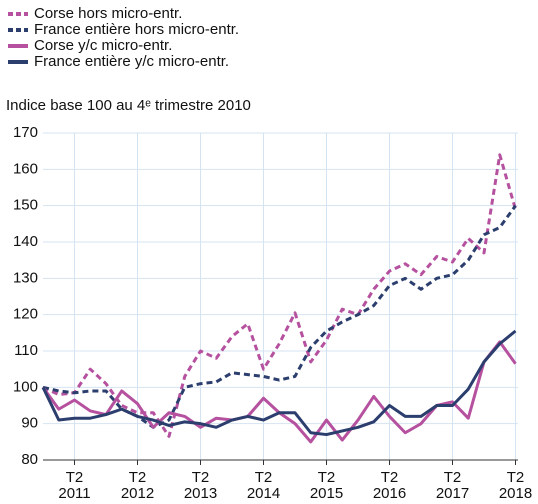 This screenshot has height=504, width=538. I want to click on x-tick-label: T2 2013, so click(200, 485).